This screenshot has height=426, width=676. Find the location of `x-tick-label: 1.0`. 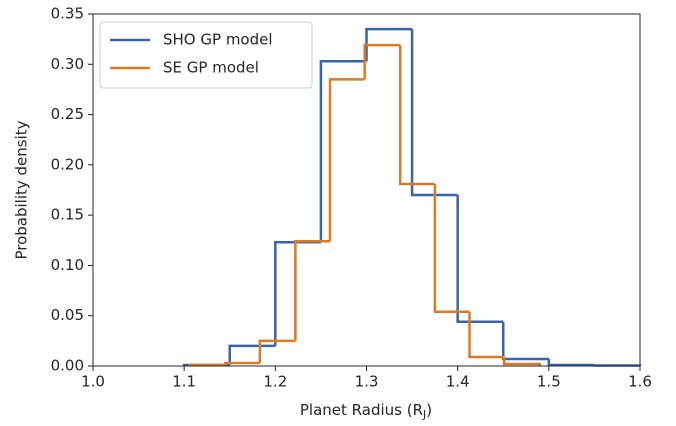

x-tick-label: 1.0 is located at coordinates (93, 382).